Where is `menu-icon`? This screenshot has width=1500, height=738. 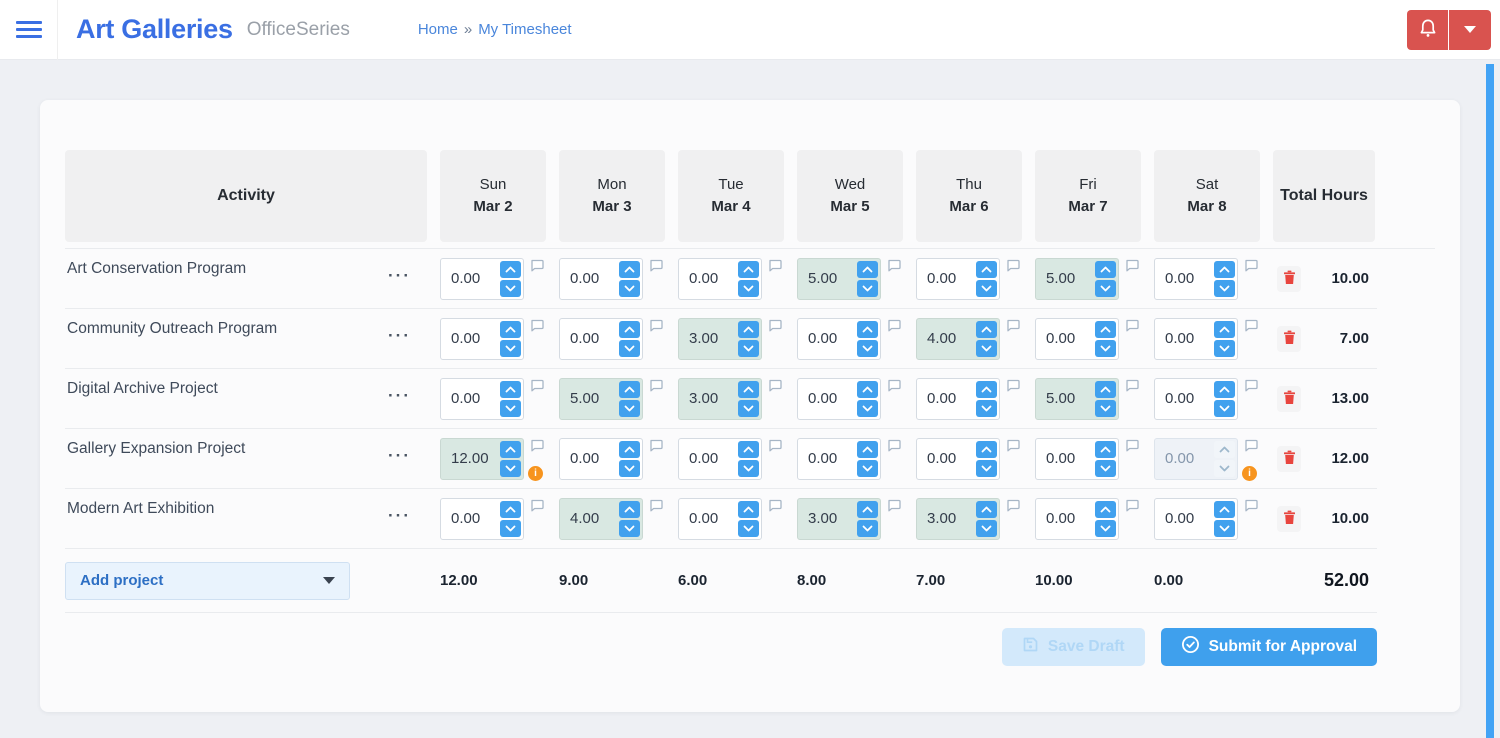 menu-icon is located at coordinates (29, 30).